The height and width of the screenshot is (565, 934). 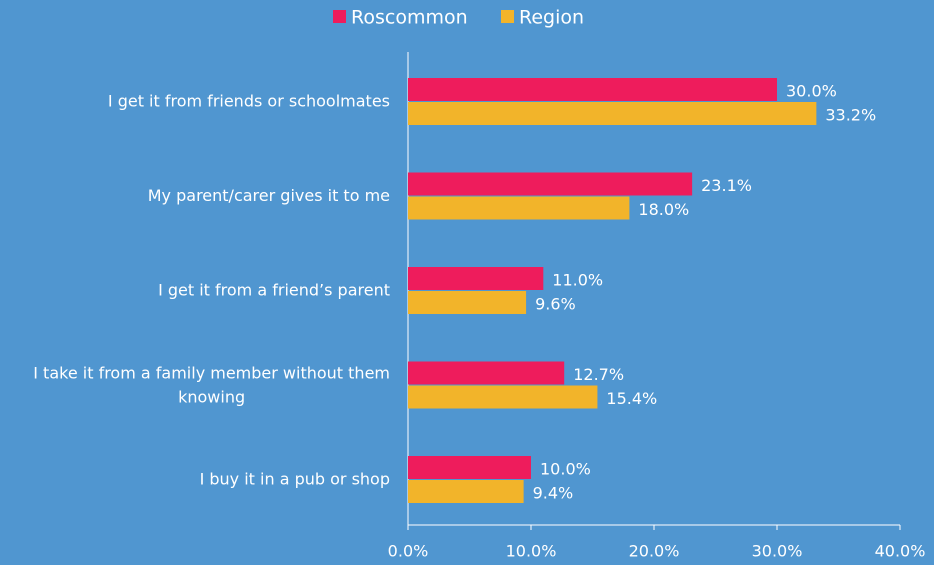 What do you see at coordinates (777, 551) in the screenshot?
I see `x-tick-label: 30.0%` at bounding box center [777, 551].